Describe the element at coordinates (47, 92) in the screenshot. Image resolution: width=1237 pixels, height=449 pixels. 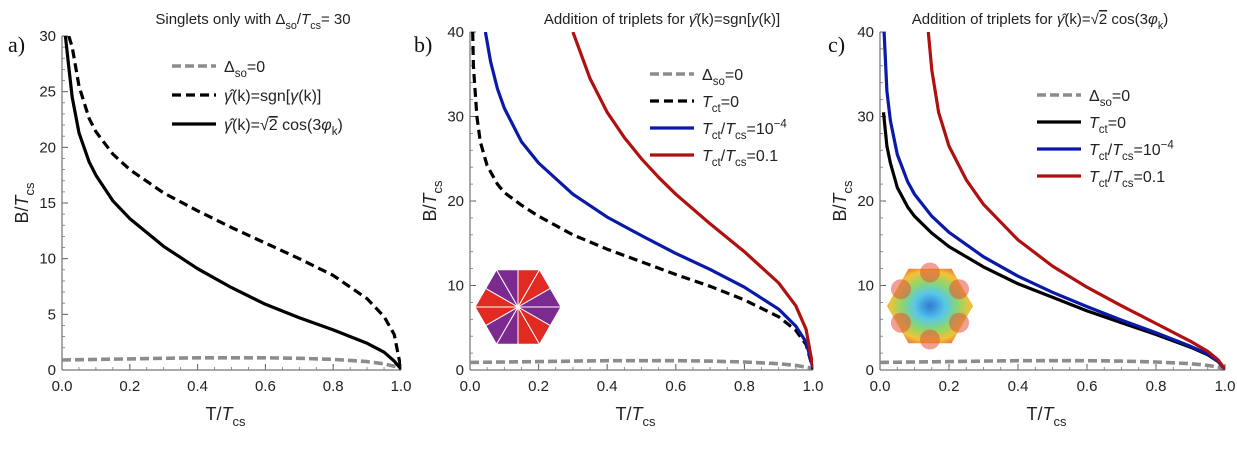
I see `y-tick-label: 25` at that location.